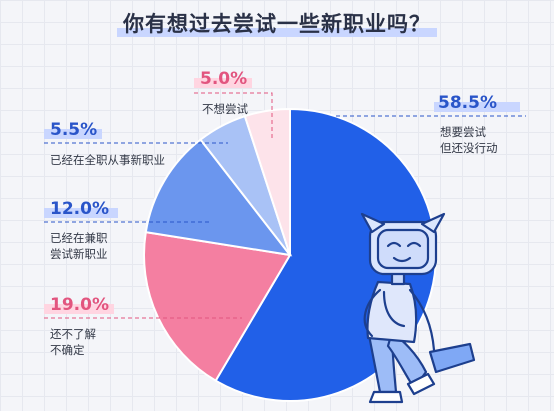 The height and width of the screenshot is (411, 554). I want to click on cartoon-character-sitting-icon, so click(418, 308).